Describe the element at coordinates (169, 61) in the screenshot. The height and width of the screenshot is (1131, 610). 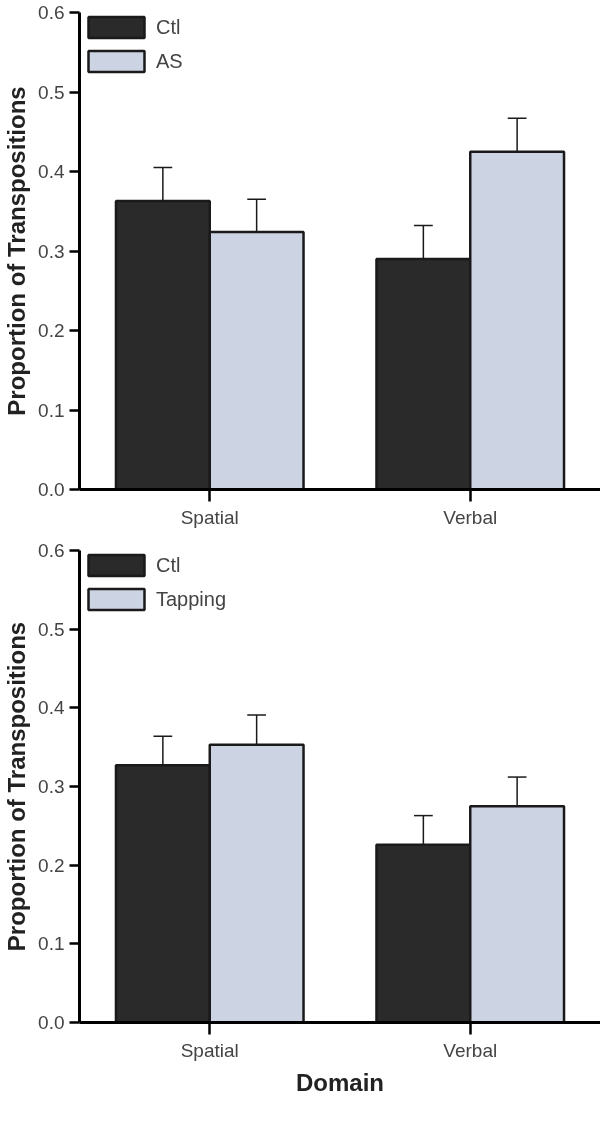
I see `legend-label: AS` at that location.